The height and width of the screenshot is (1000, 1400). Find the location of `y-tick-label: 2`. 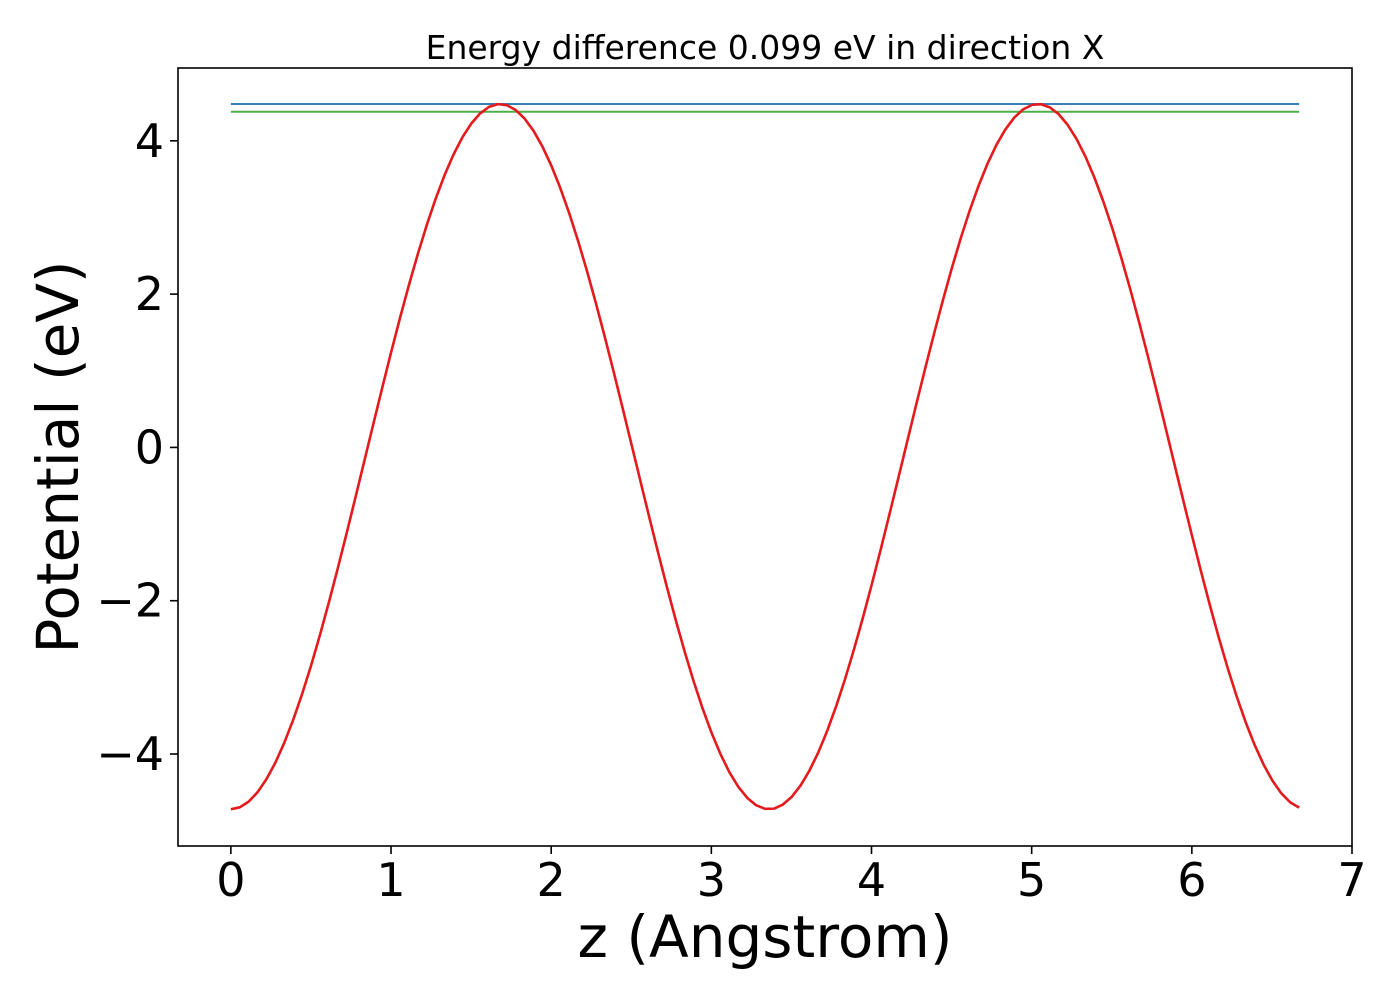

y-tick-label: 2 is located at coordinates (149, 294).